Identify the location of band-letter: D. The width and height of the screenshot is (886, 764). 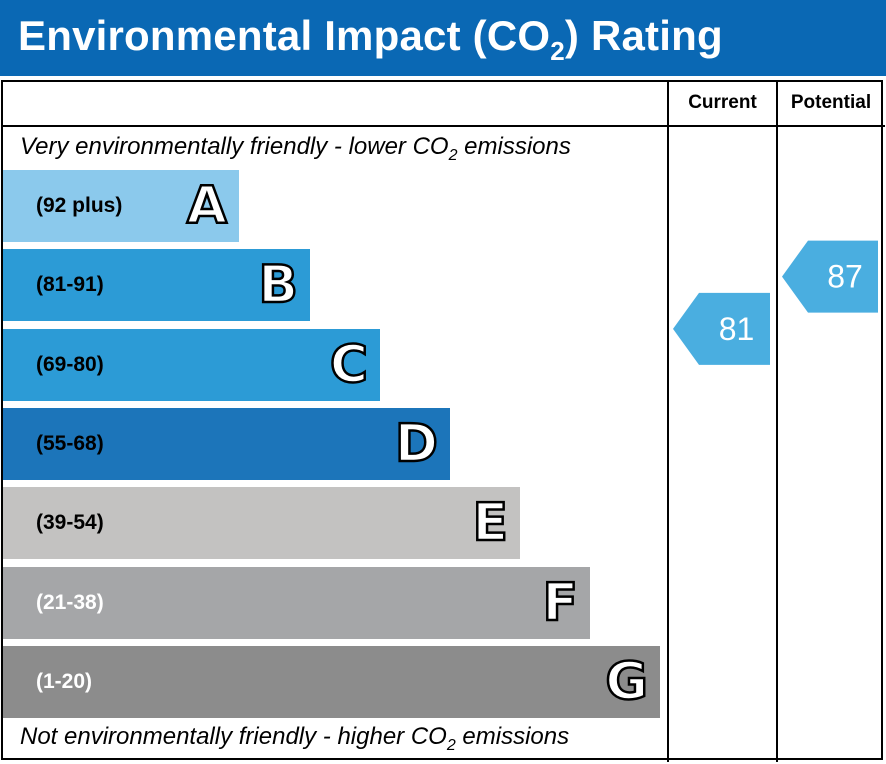
(417, 444).